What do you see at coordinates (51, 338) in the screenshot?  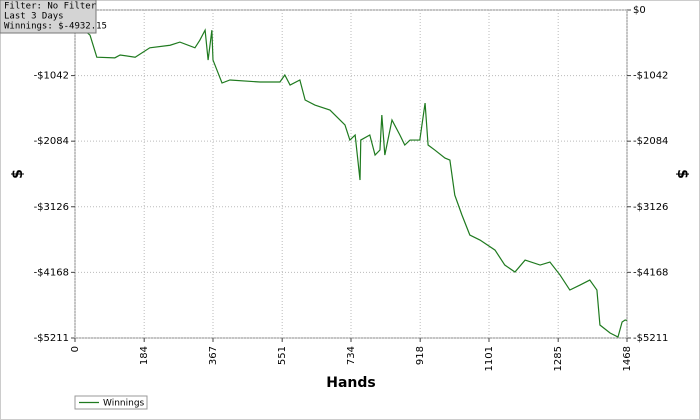 I see `y-tick-label: -$5211` at bounding box center [51, 338].